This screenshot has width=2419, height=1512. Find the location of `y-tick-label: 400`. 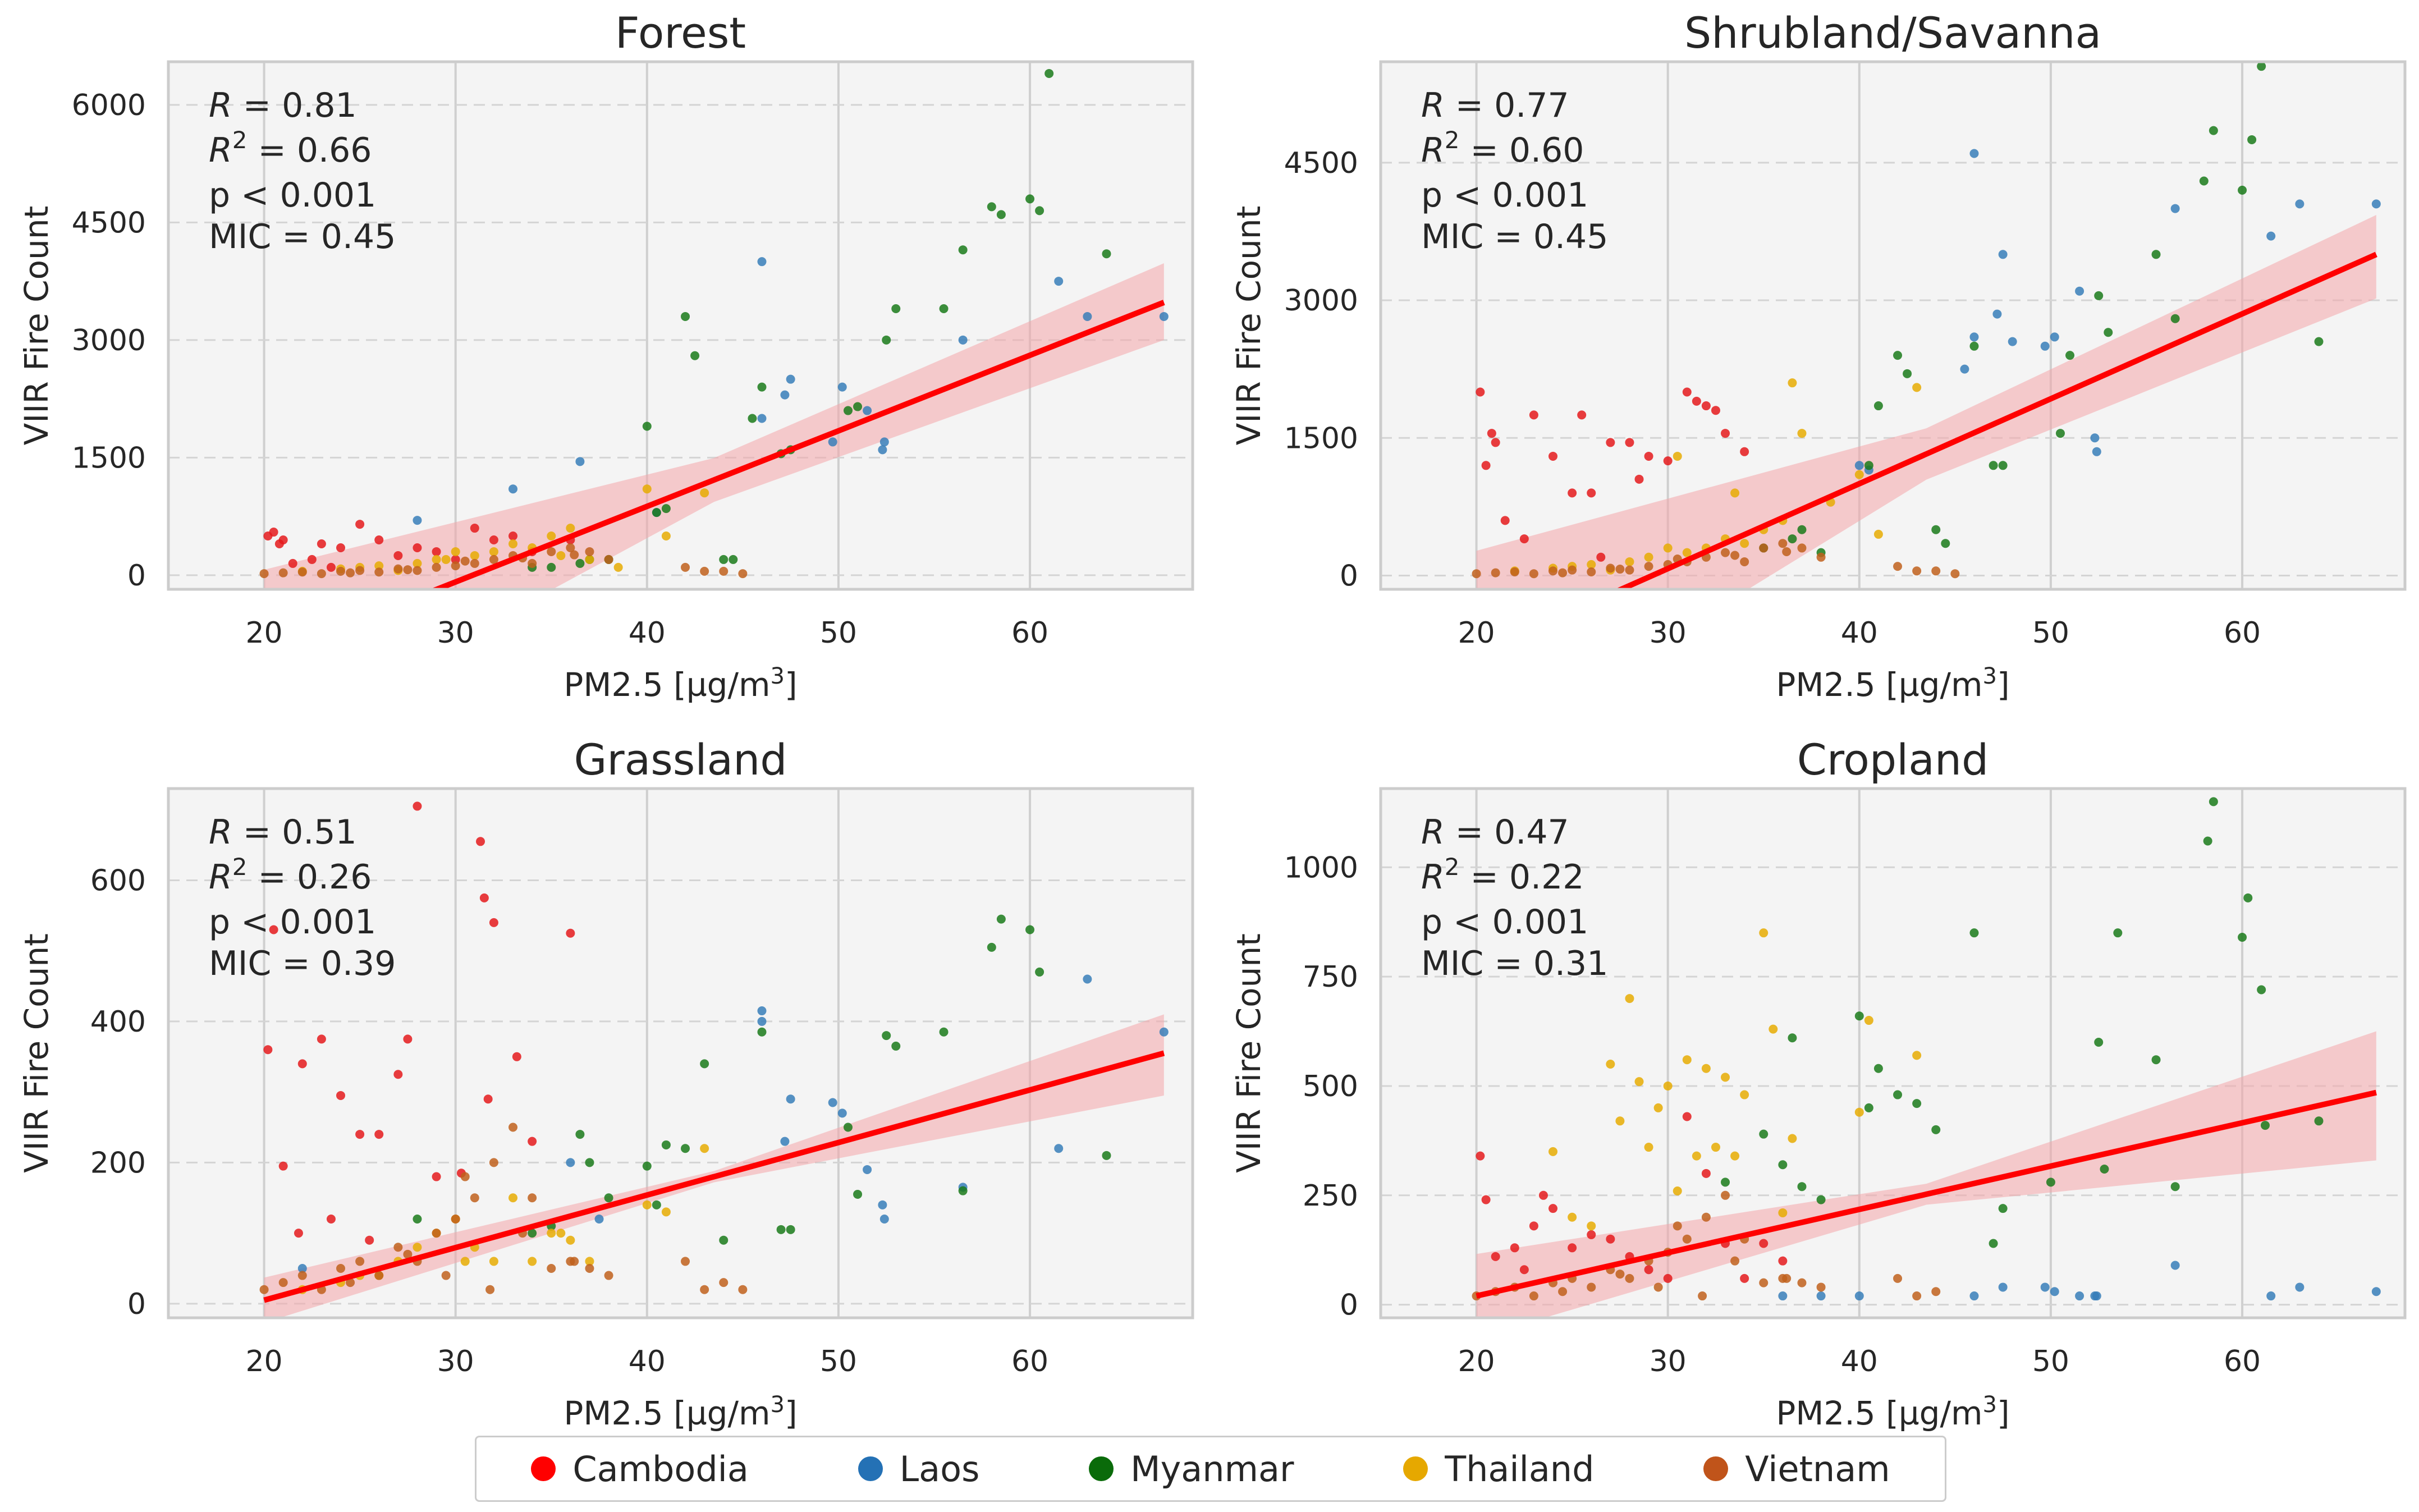

y-tick-label: 400 is located at coordinates (118, 1022).